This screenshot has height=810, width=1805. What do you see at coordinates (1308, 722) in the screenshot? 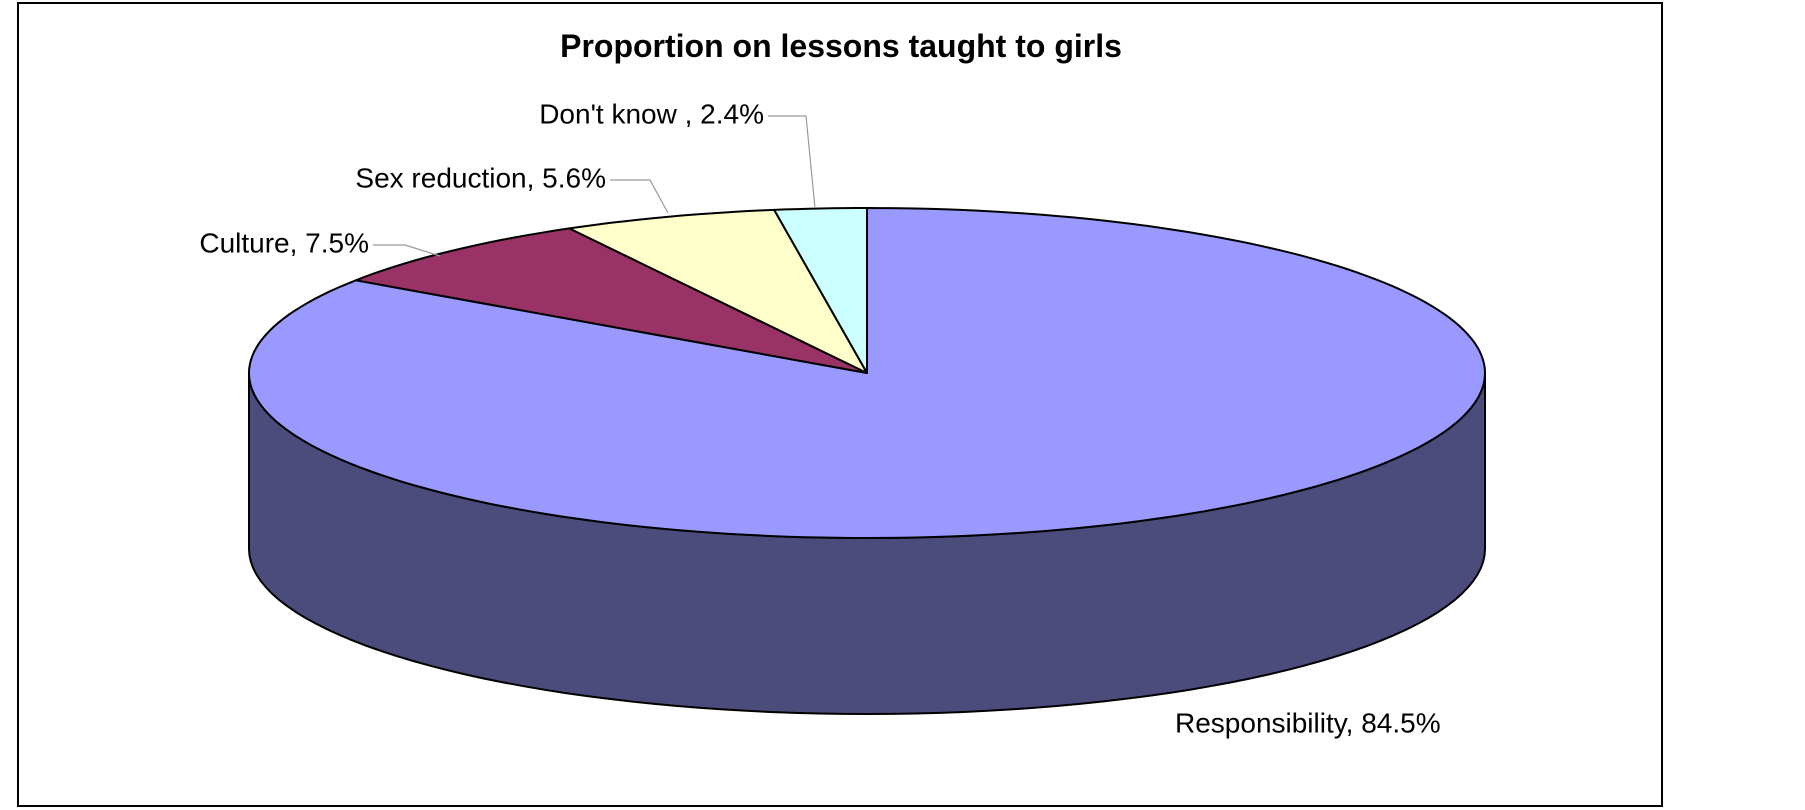
I see `label-responsibility: Responsibility, 84.5%` at bounding box center [1308, 722].